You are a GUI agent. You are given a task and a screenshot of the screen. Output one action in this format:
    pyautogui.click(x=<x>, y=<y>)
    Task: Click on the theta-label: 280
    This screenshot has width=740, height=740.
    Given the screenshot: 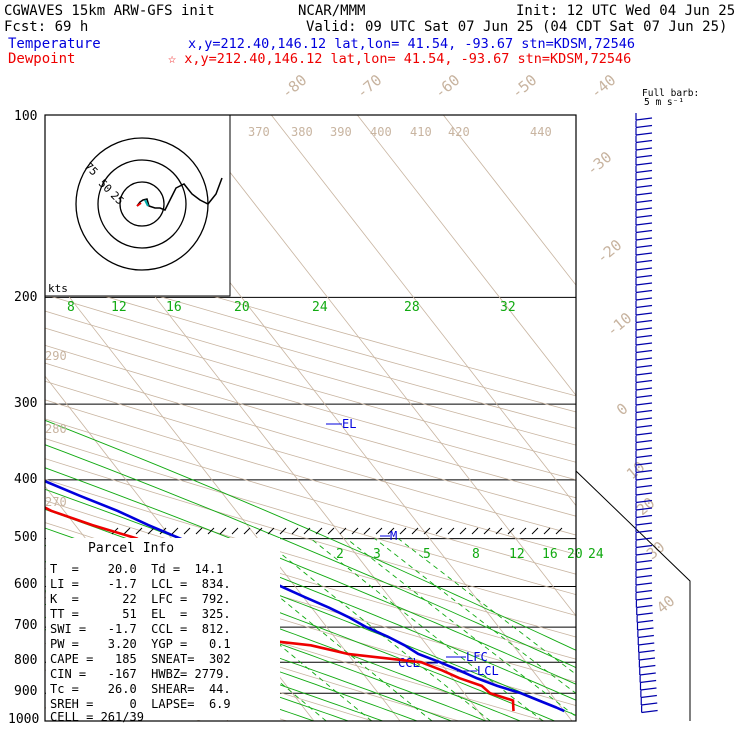 What is the action you would take?
    pyautogui.click(x=56, y=429)
    